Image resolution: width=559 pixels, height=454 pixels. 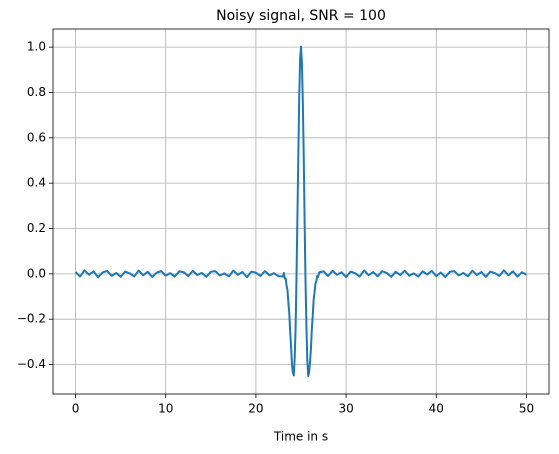 What do you see at coordinates (300, 437) in the screenshot?
I see `x-axis-label: Time in s` at bounding box center [300, 437].